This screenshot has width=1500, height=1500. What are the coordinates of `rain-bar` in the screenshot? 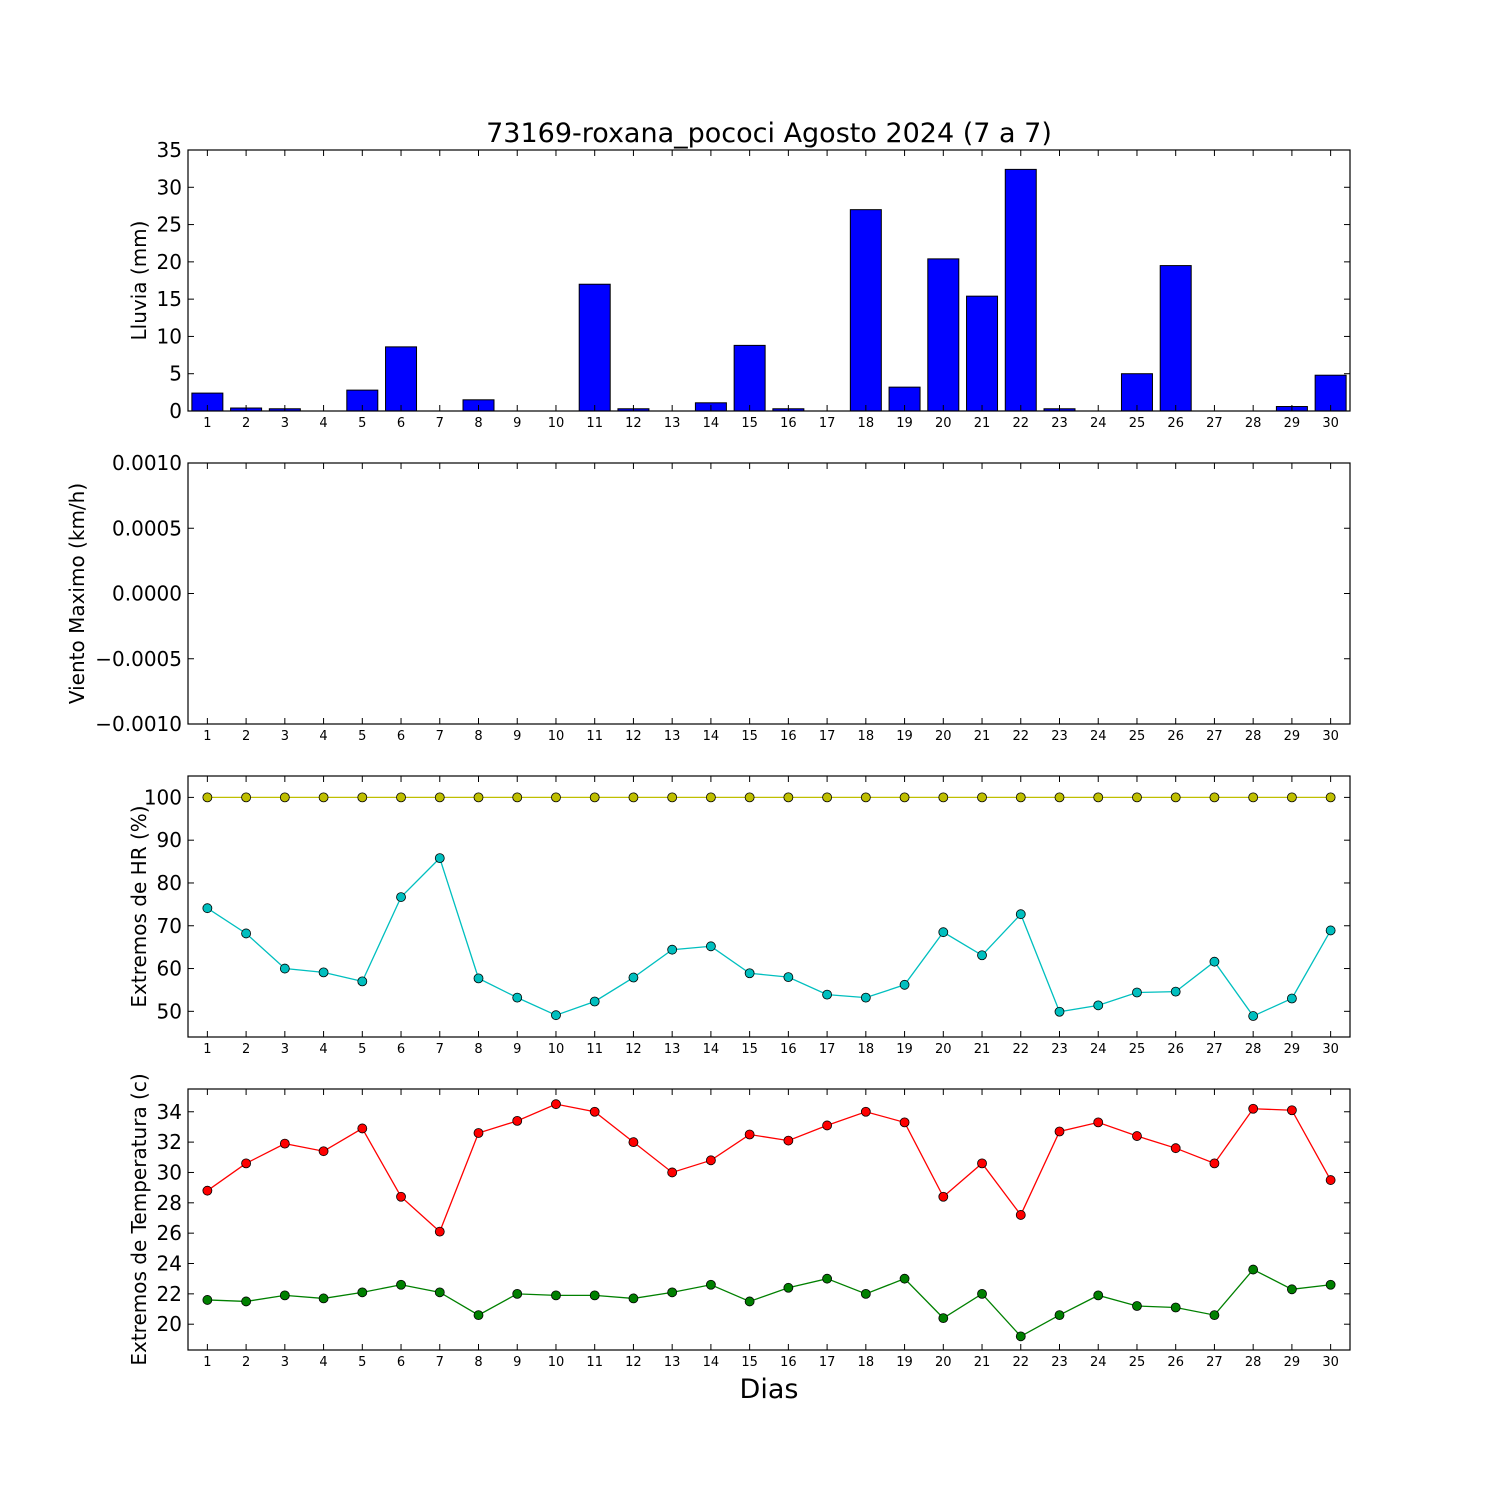 It's located at (943, 335).